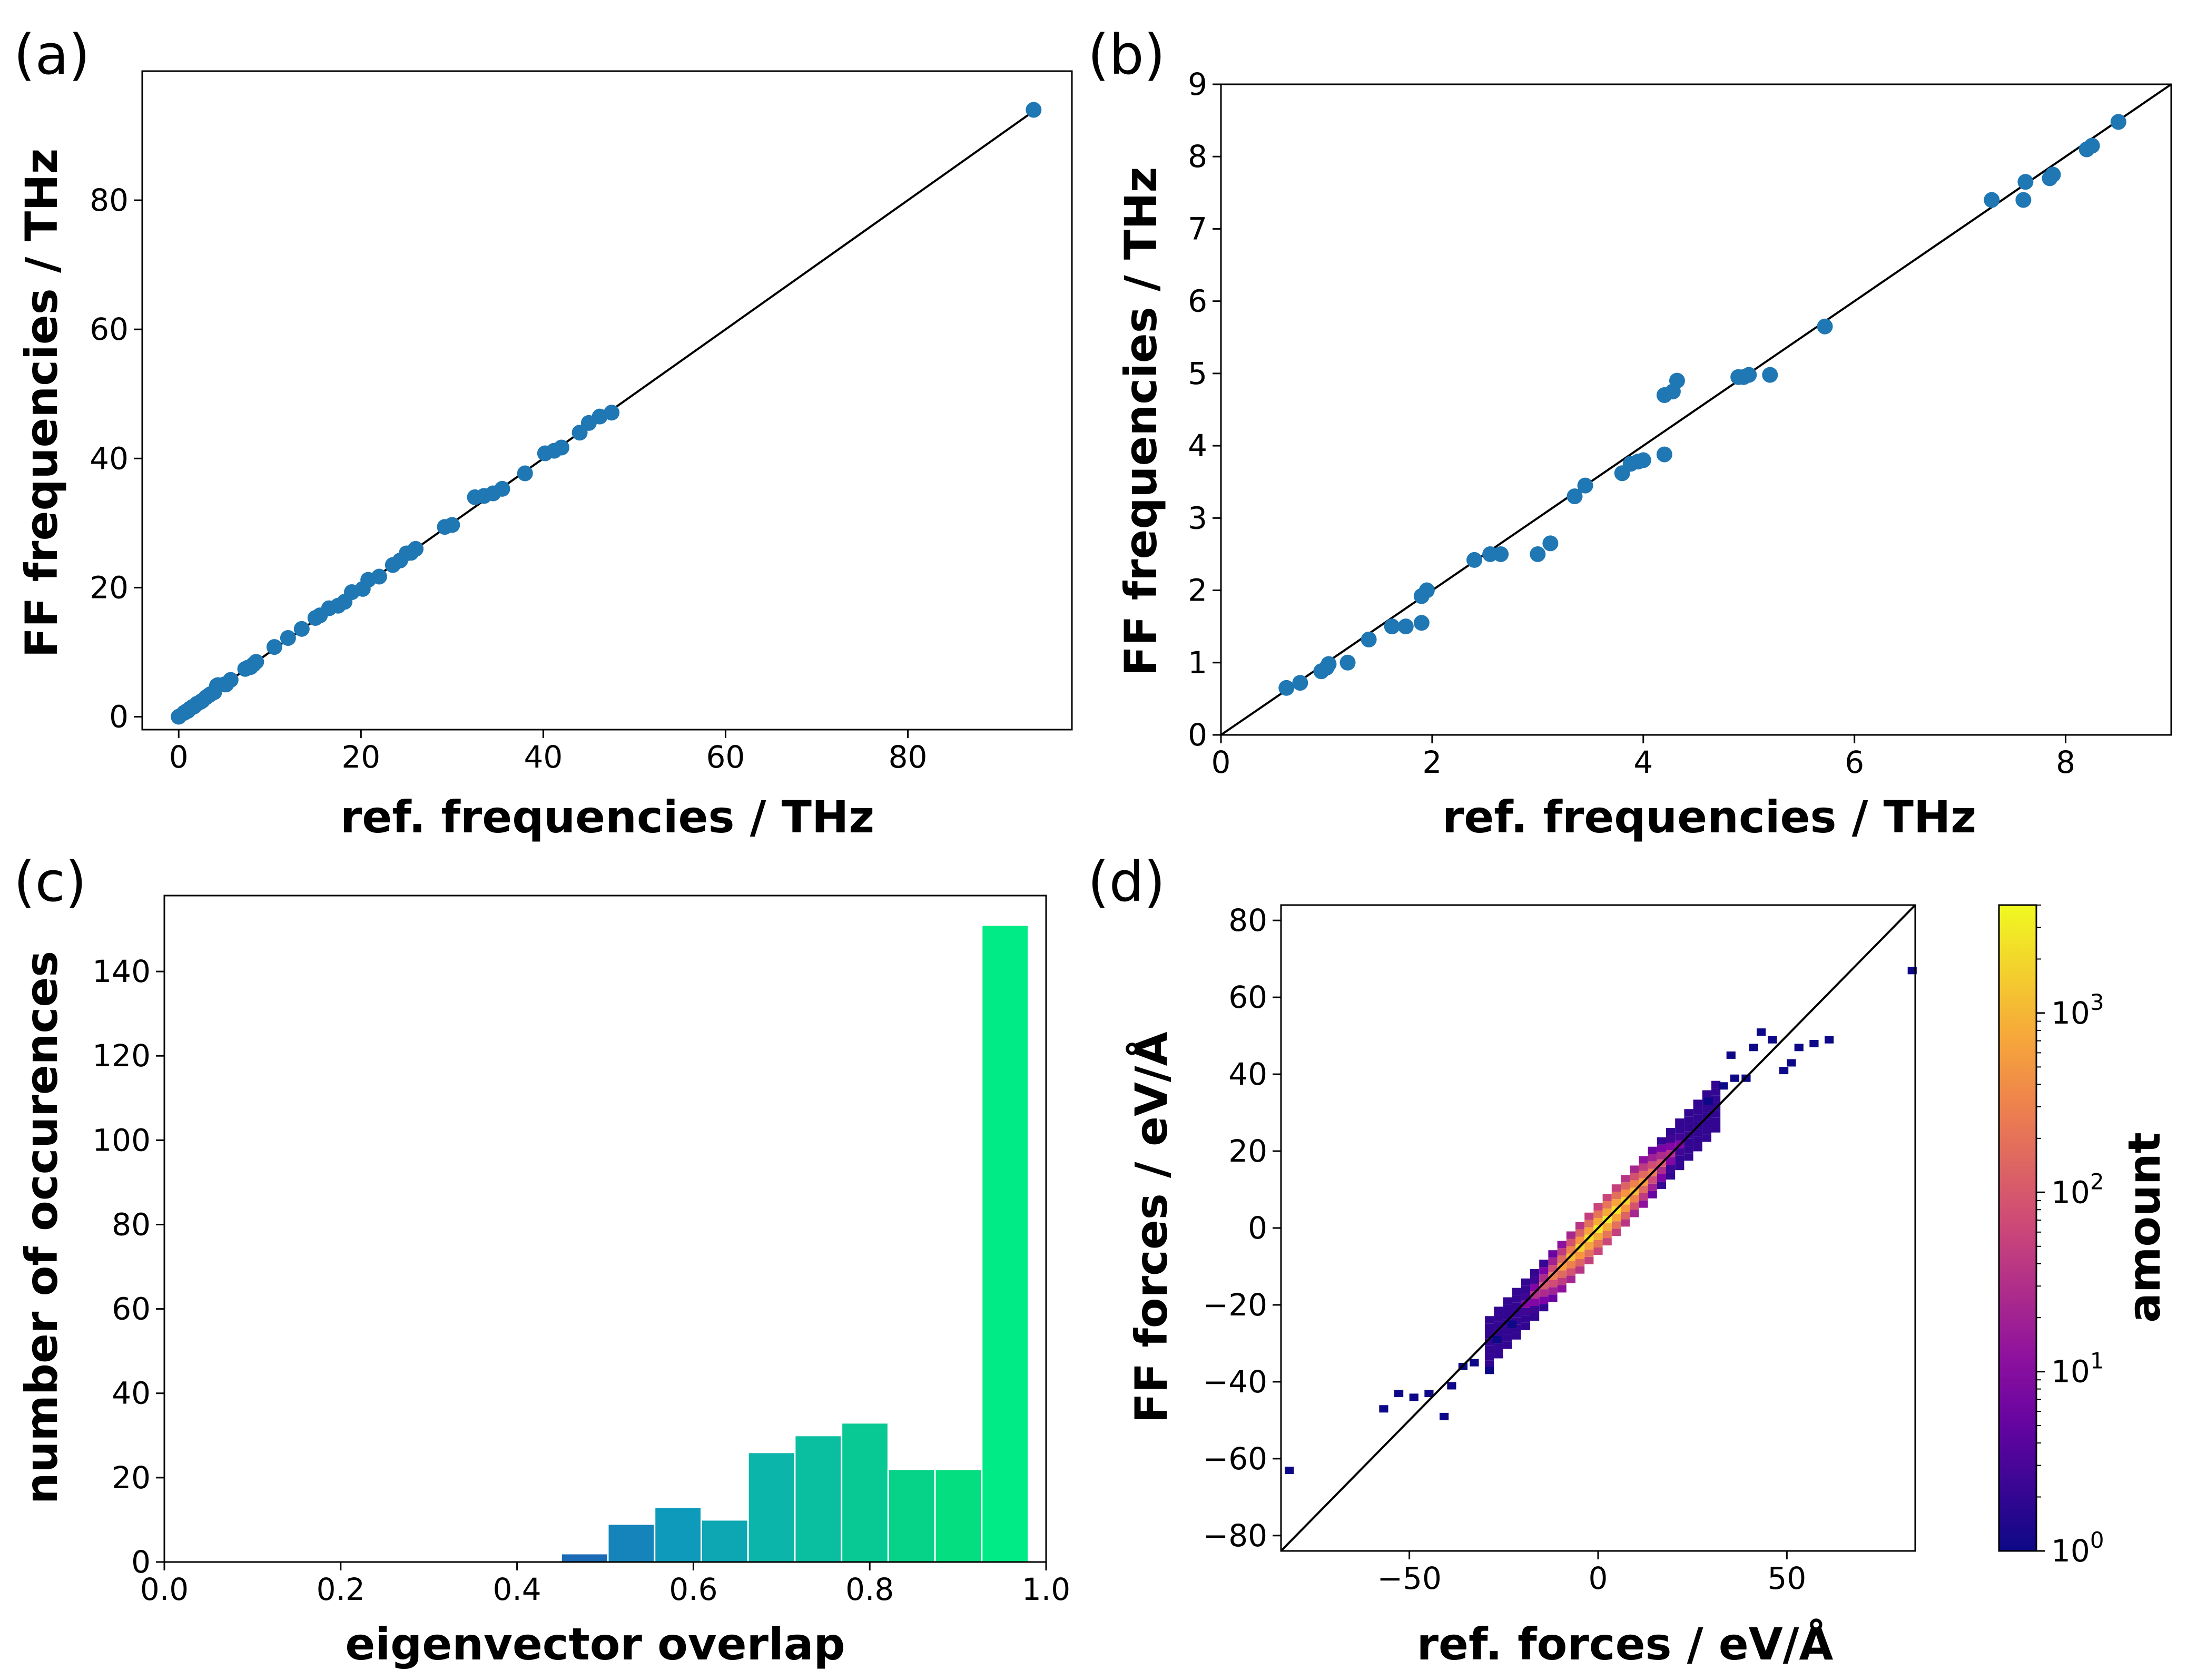 The image size is (2187, 1680). Describe the element at coordinates (2077, 1548) in the screenshot. I see `colorbar-tick-label: 10⁰` at that location.